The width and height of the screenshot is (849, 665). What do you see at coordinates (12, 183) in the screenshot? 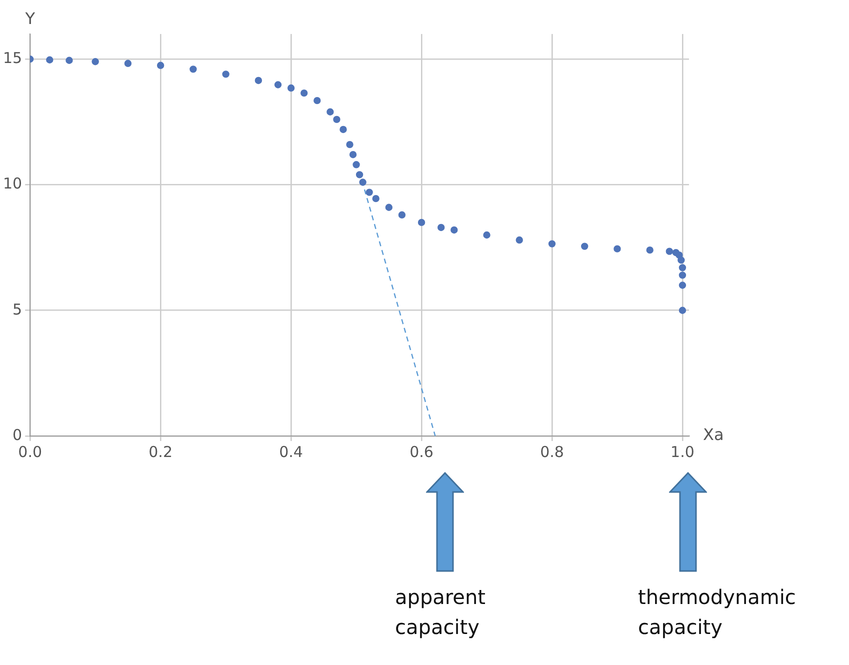
I see `y-tick-label: 10` at bounding box center [12, 183].